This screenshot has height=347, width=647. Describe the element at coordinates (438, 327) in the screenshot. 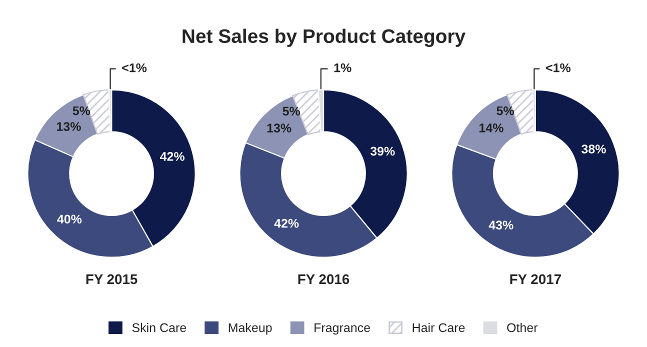

I see `legend-label: Hair Care` at that location.